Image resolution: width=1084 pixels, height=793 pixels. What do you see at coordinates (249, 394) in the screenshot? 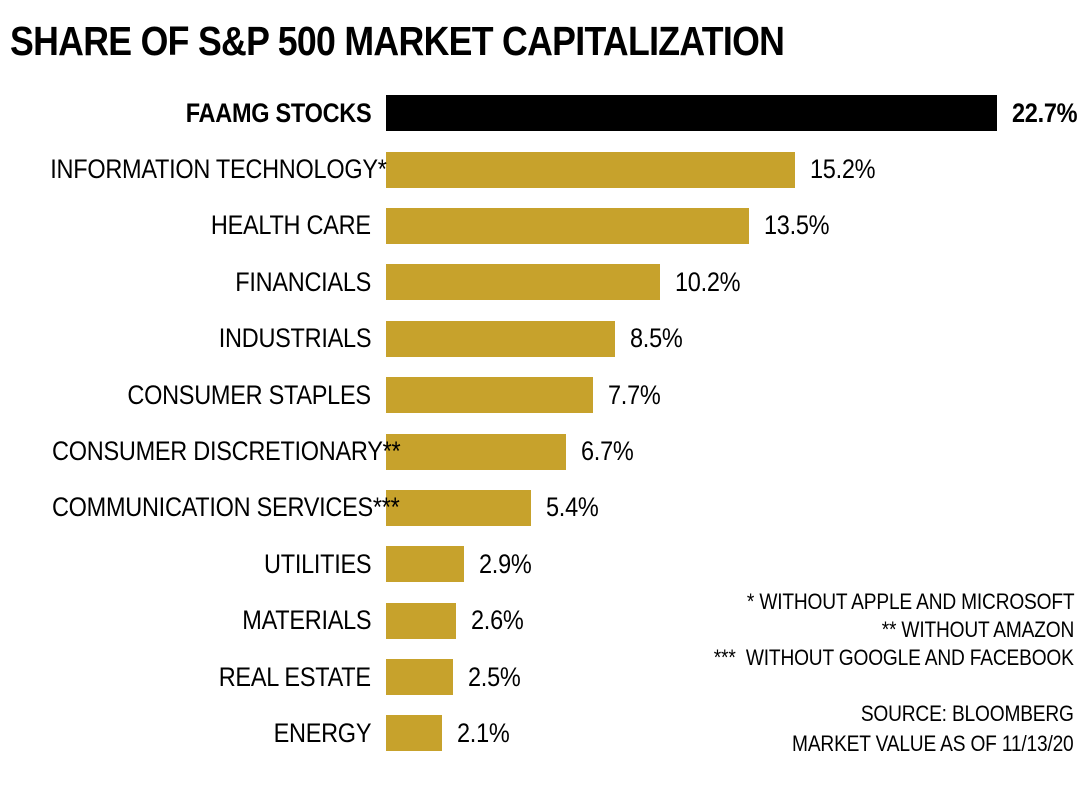
I see `category-label-text: CONSUMER STAPLES` at bounding box center [249, 394].